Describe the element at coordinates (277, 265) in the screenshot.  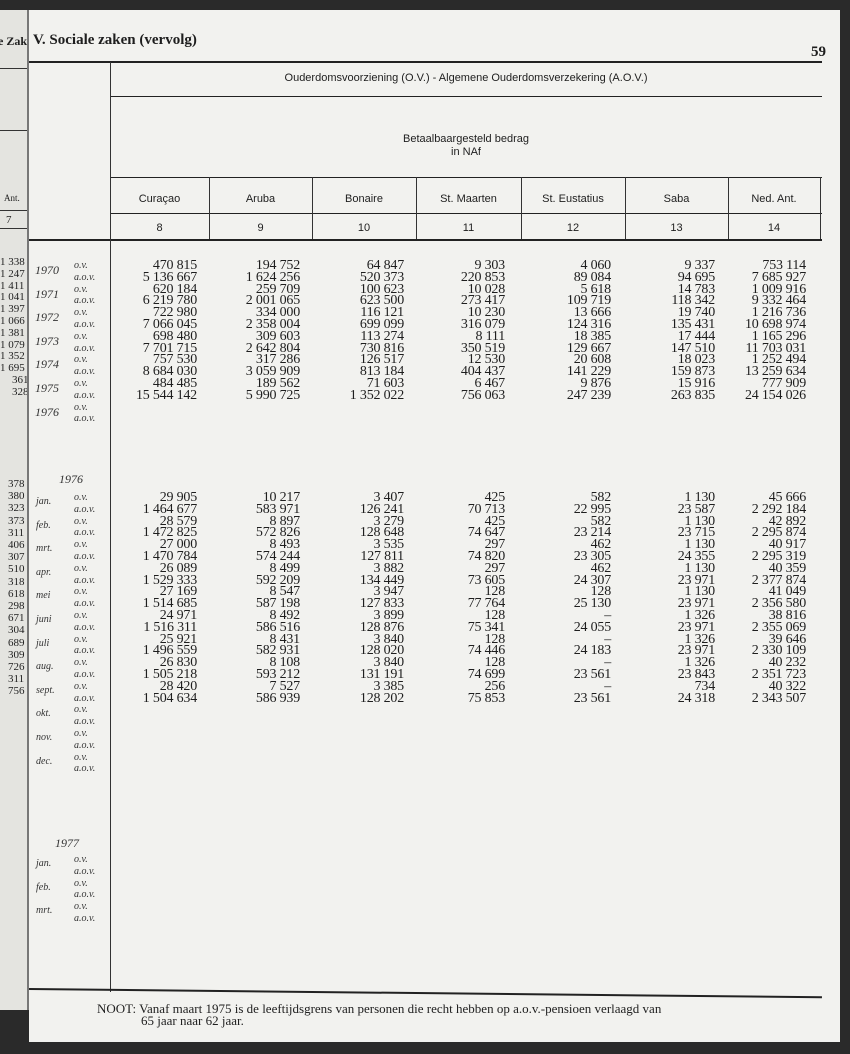
I see `table-cell: 194 752` at that location.